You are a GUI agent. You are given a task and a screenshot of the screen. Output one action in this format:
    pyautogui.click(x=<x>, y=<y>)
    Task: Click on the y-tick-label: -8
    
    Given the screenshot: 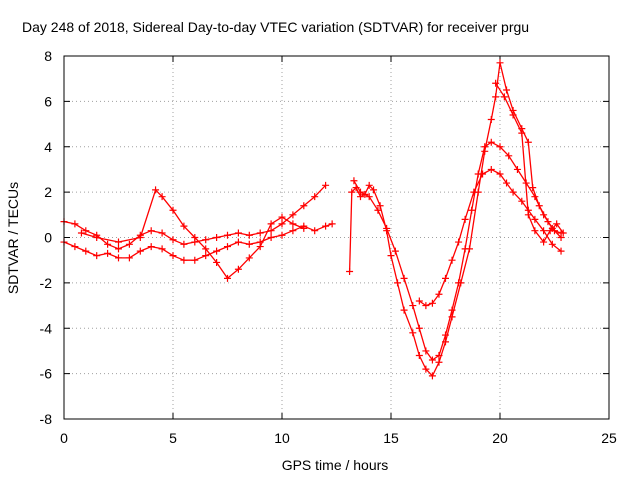 What is the action you would take?
    pyautogui.click(x=46, y=419)
    